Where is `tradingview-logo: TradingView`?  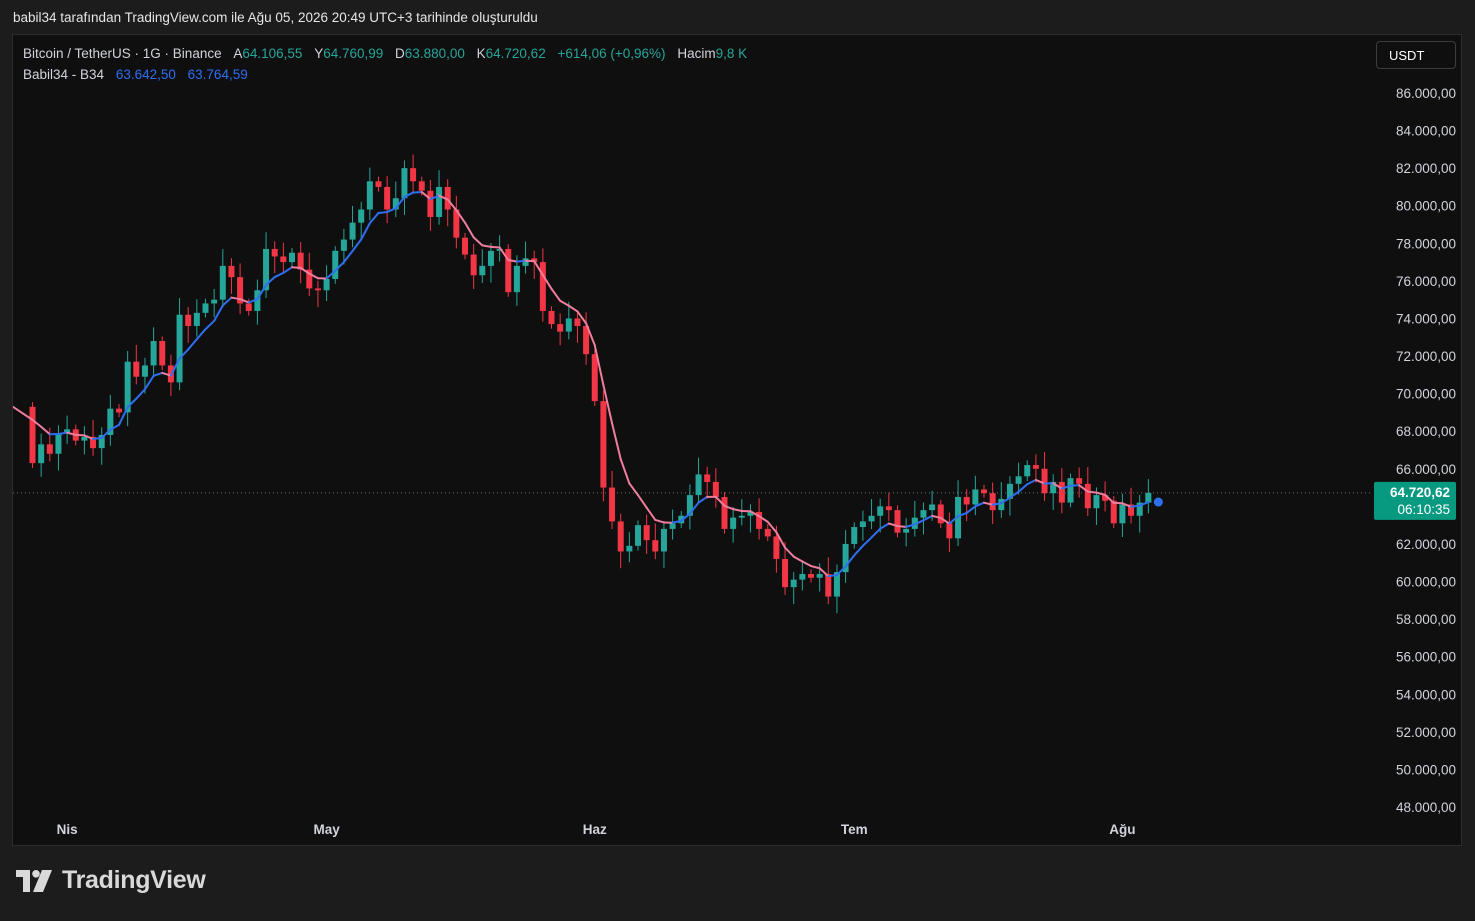 tradingview-logo: TradingView is located at coordinates (111, 880).